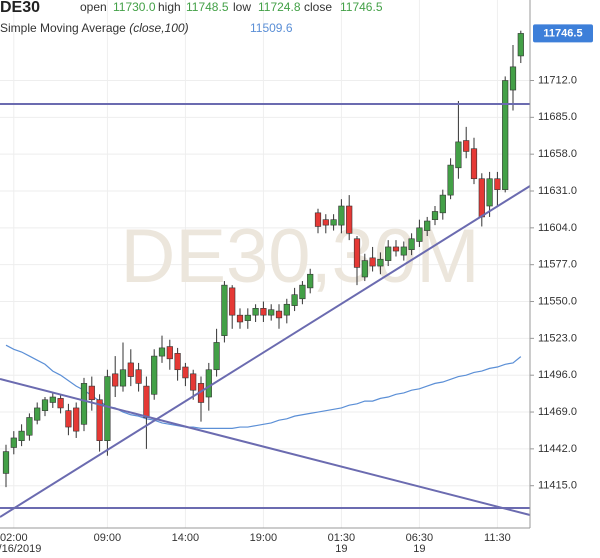 This screenshot has height=558, width=600. I want to click on legend-value: 11746.5, so click(361, 7).